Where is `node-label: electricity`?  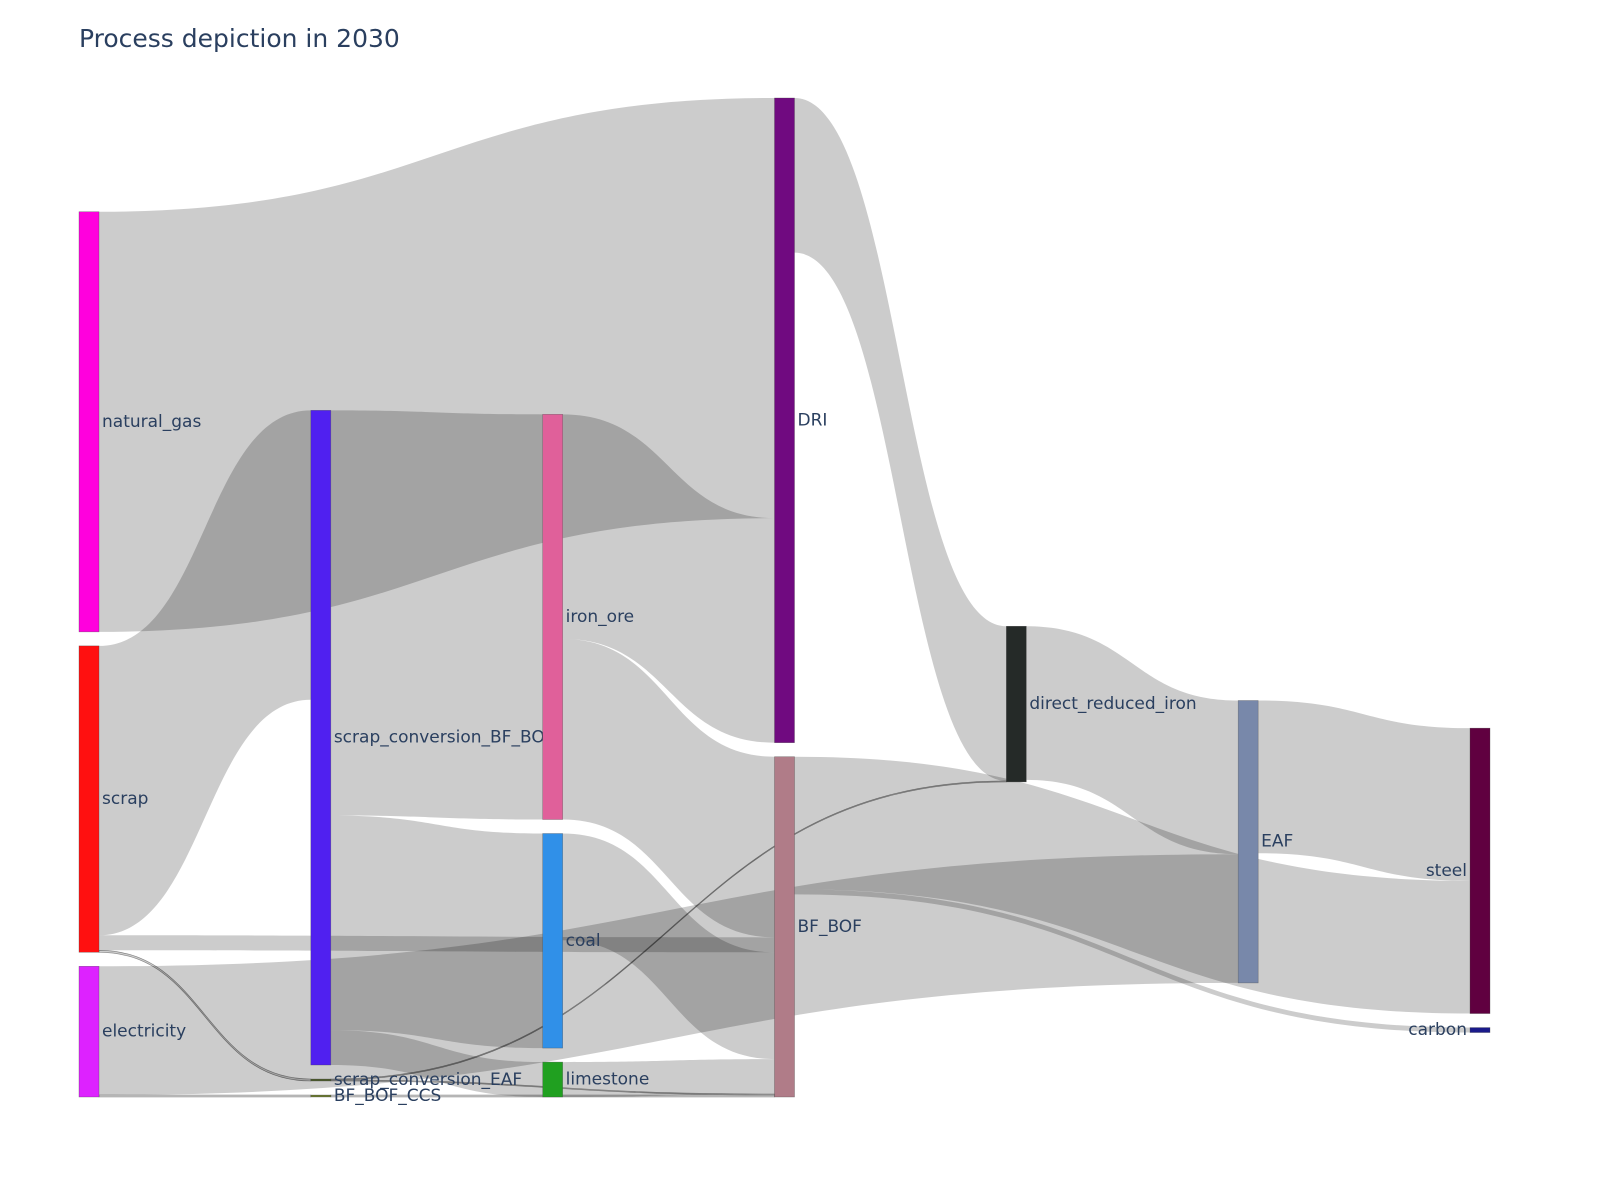
node-label: electricity is located at coordinates (144, 1032).